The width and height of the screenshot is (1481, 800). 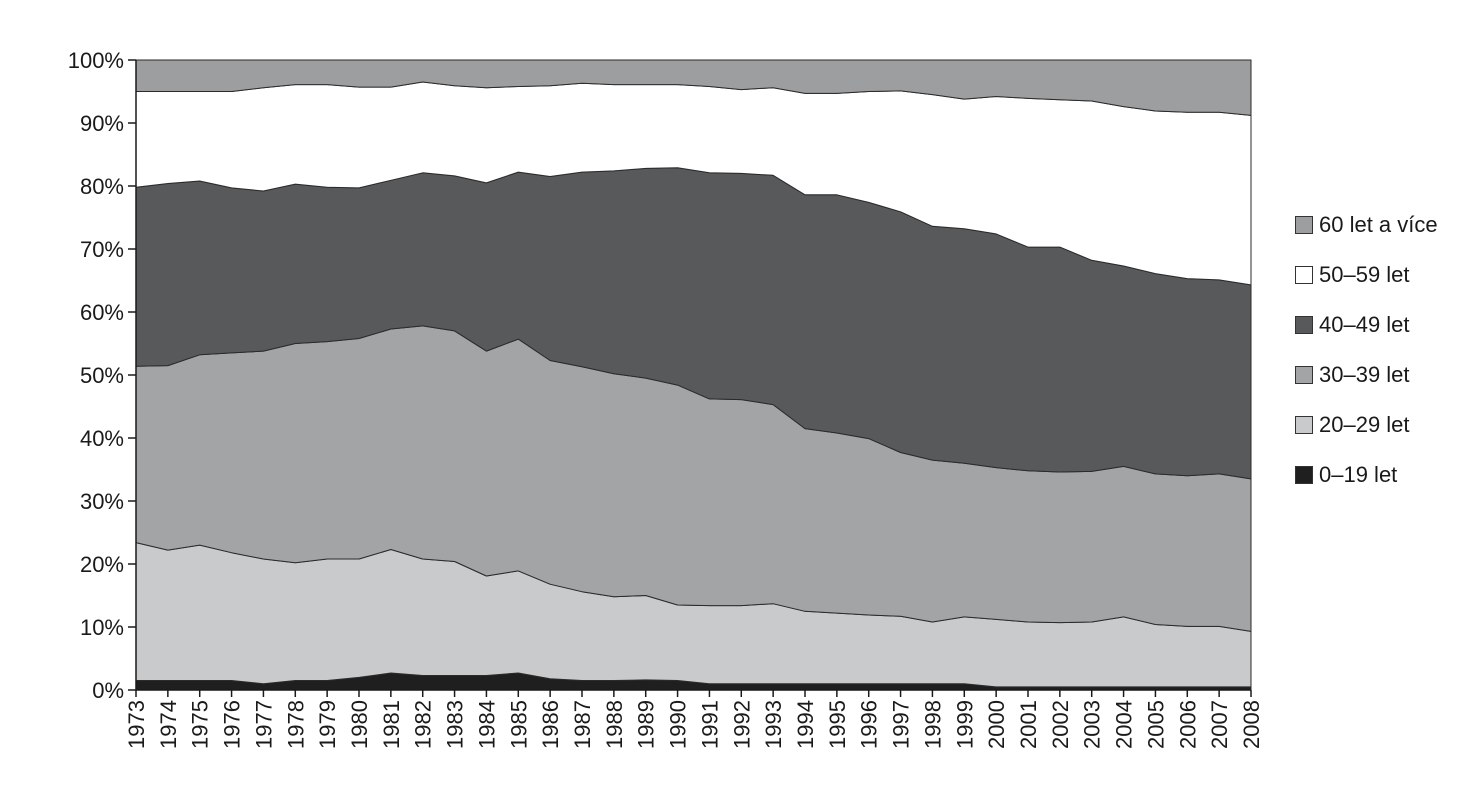 I want to click on x-tick-label: 2001, so click(x=1028, y=724).